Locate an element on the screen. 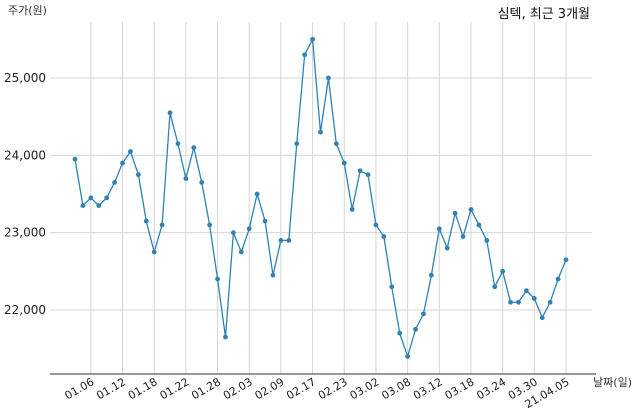 Image resolution: width=640 pixels, height=414 pixels. x-tick-label: 03.18 is located at coordinates (460, 388).